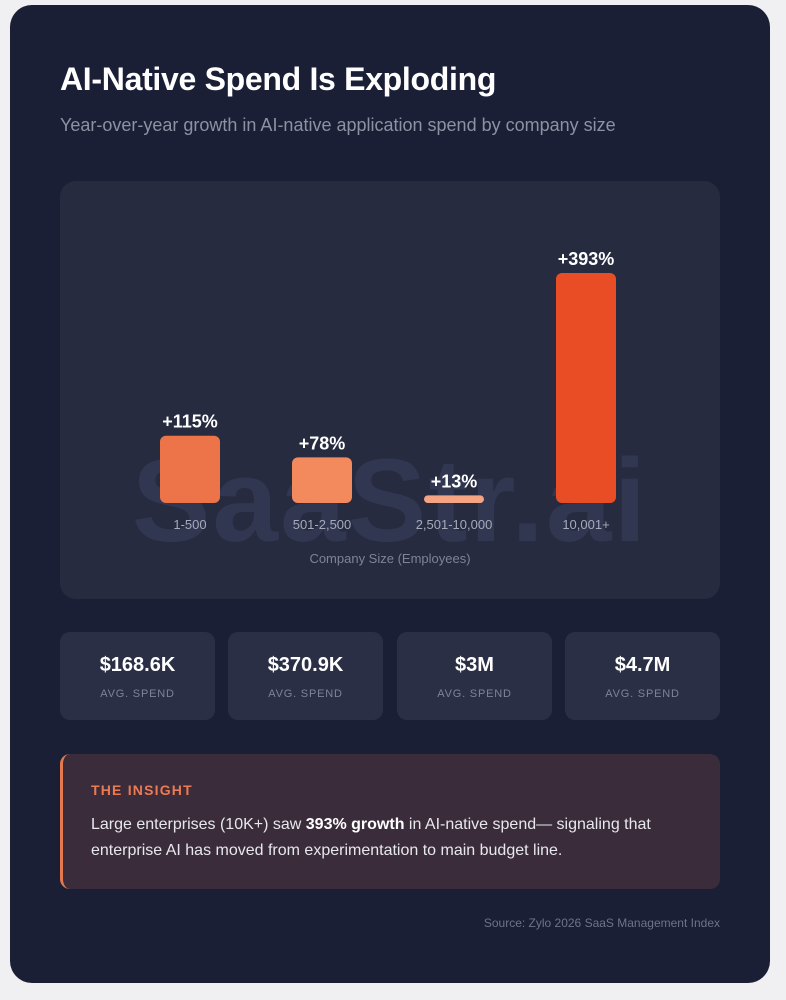  What do you see at coordinates (389, 558) in the screenshot?
I see `x-axis-title: Company Size (Employees)` at bounding box center [389, 558].